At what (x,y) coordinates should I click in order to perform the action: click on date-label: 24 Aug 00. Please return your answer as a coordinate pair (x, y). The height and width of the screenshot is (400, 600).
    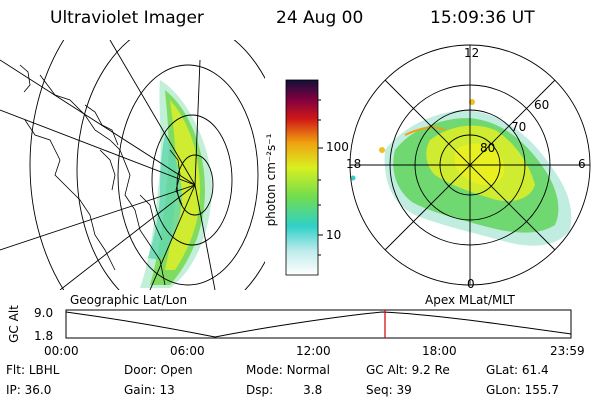
    Looking at the image, I should click on (320, 18).